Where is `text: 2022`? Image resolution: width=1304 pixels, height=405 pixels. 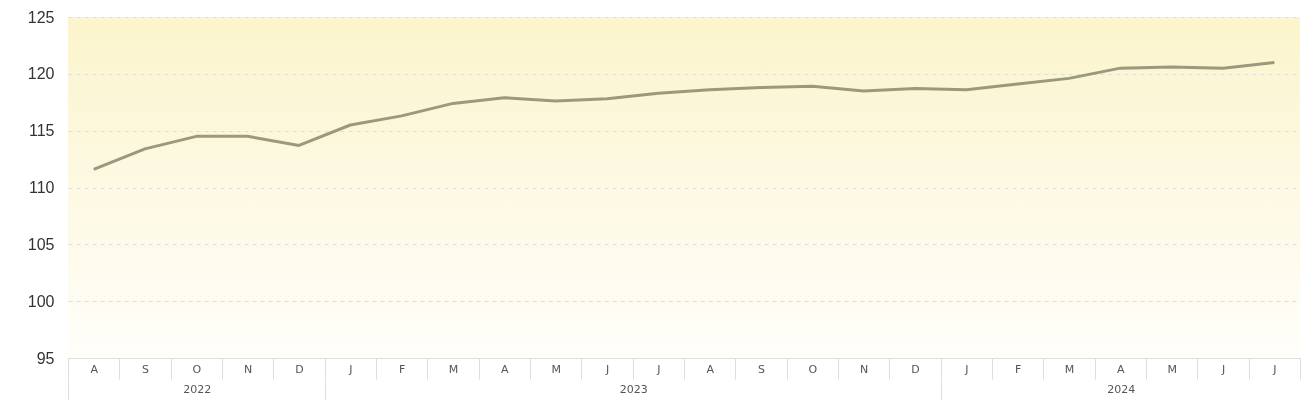
text: 2022 is located at coordinates (197, 390).